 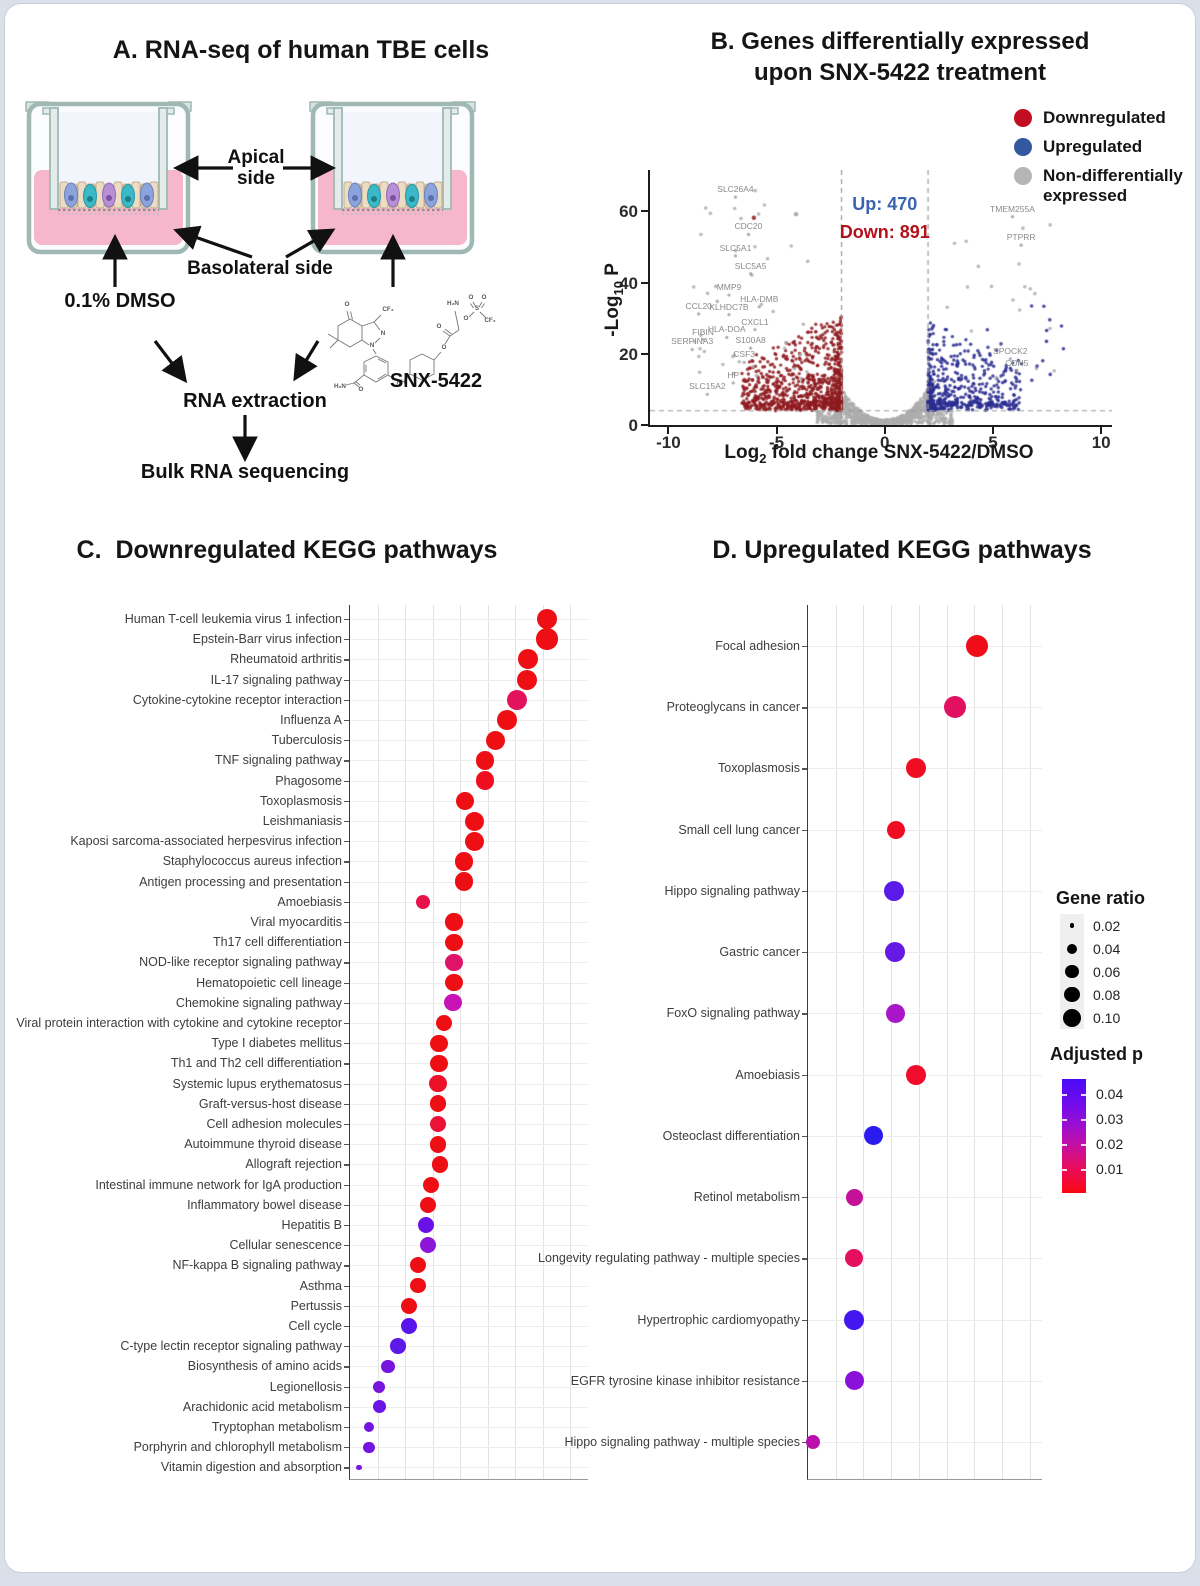 I want to click on pathway-label: Inflammatory bowel disease, so click(x=264, y=1204).